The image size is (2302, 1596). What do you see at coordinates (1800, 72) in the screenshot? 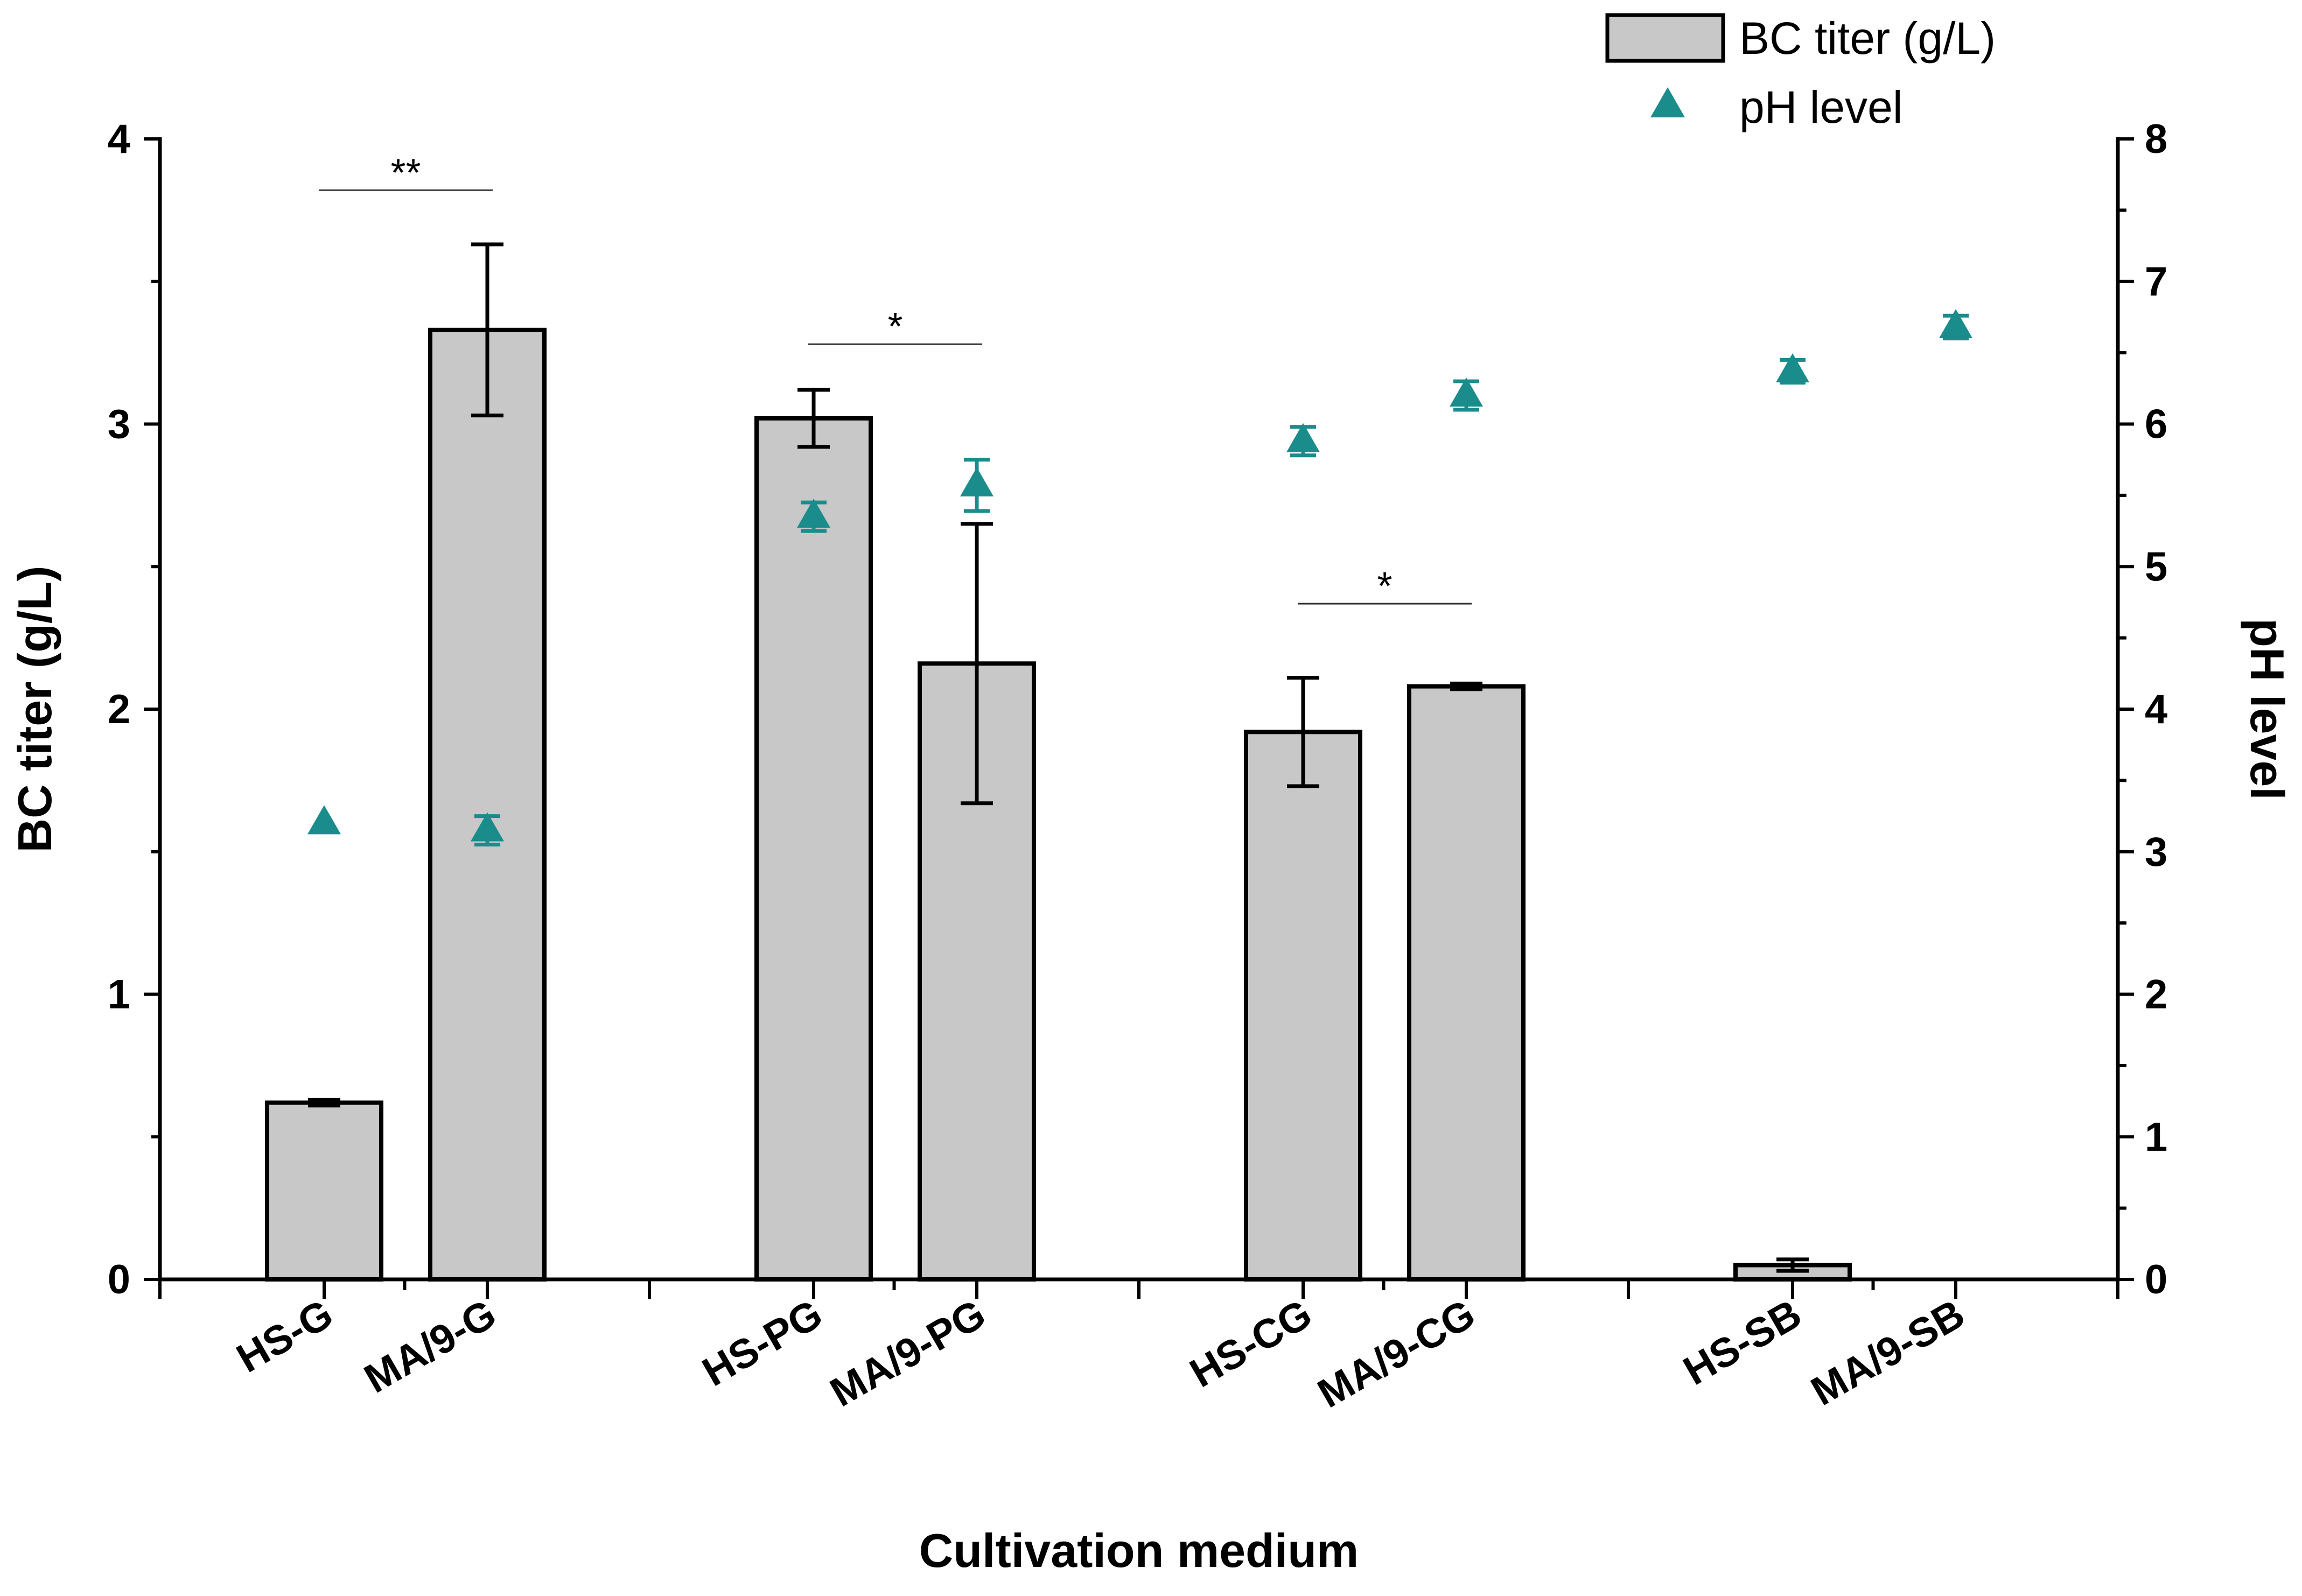
I see `legend: BC titer (g/L) pH level` at bounding box center [1800, 72].